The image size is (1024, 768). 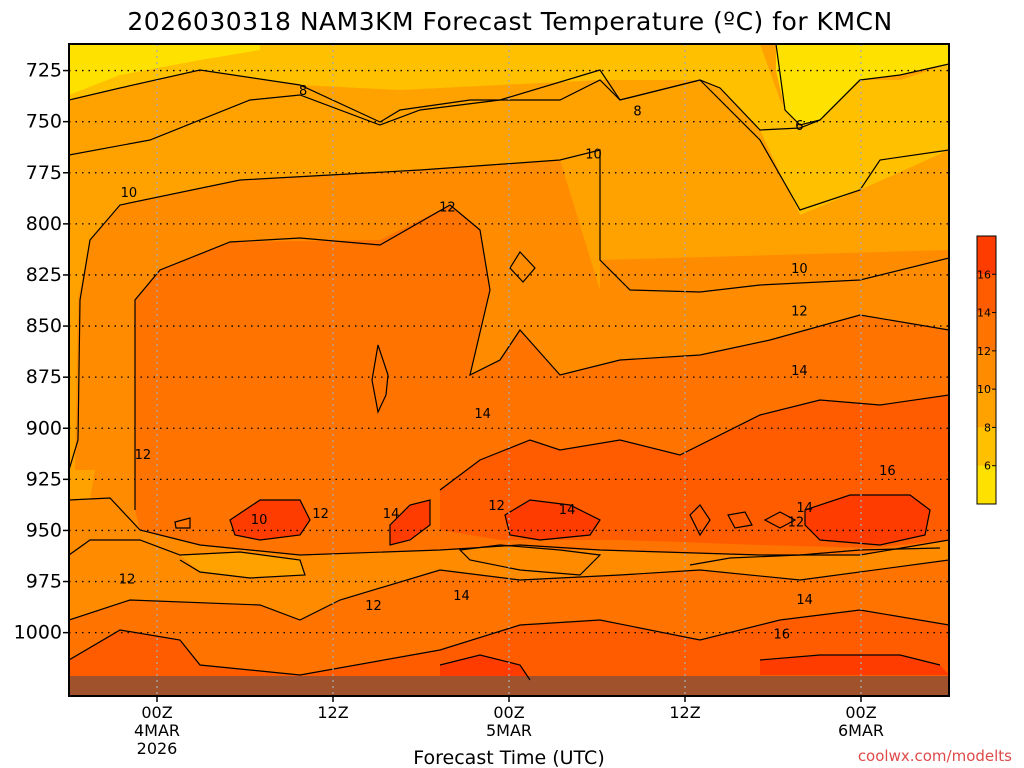 I want to click on y-tick-label: 725, so click(x=44, y=71).